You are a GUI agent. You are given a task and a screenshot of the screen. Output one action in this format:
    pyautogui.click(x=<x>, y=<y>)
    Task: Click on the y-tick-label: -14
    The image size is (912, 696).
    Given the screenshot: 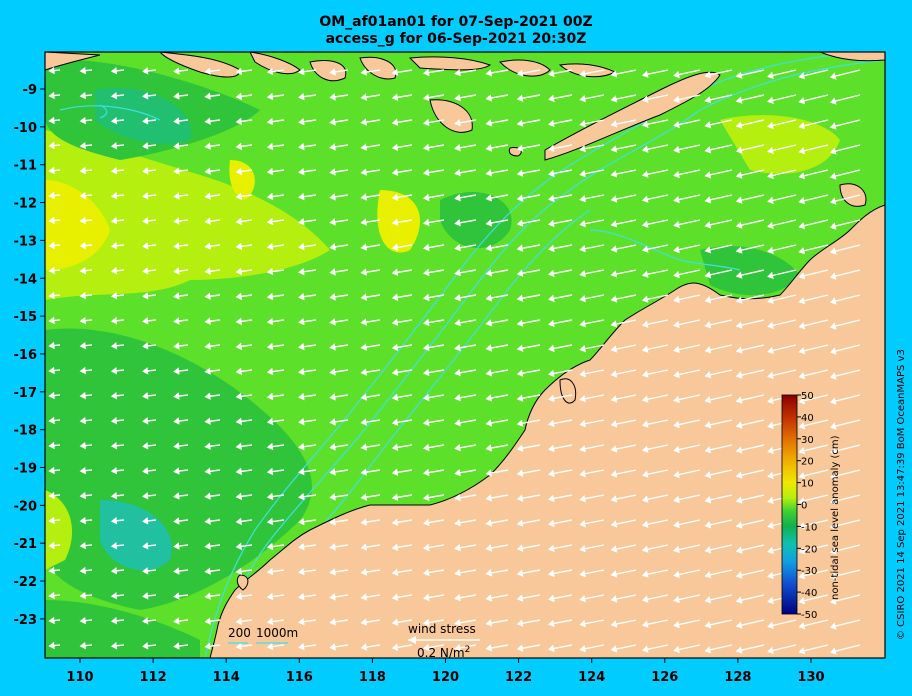 What is the action you would take?
    pyautogui.click(x=26, y=279)
    